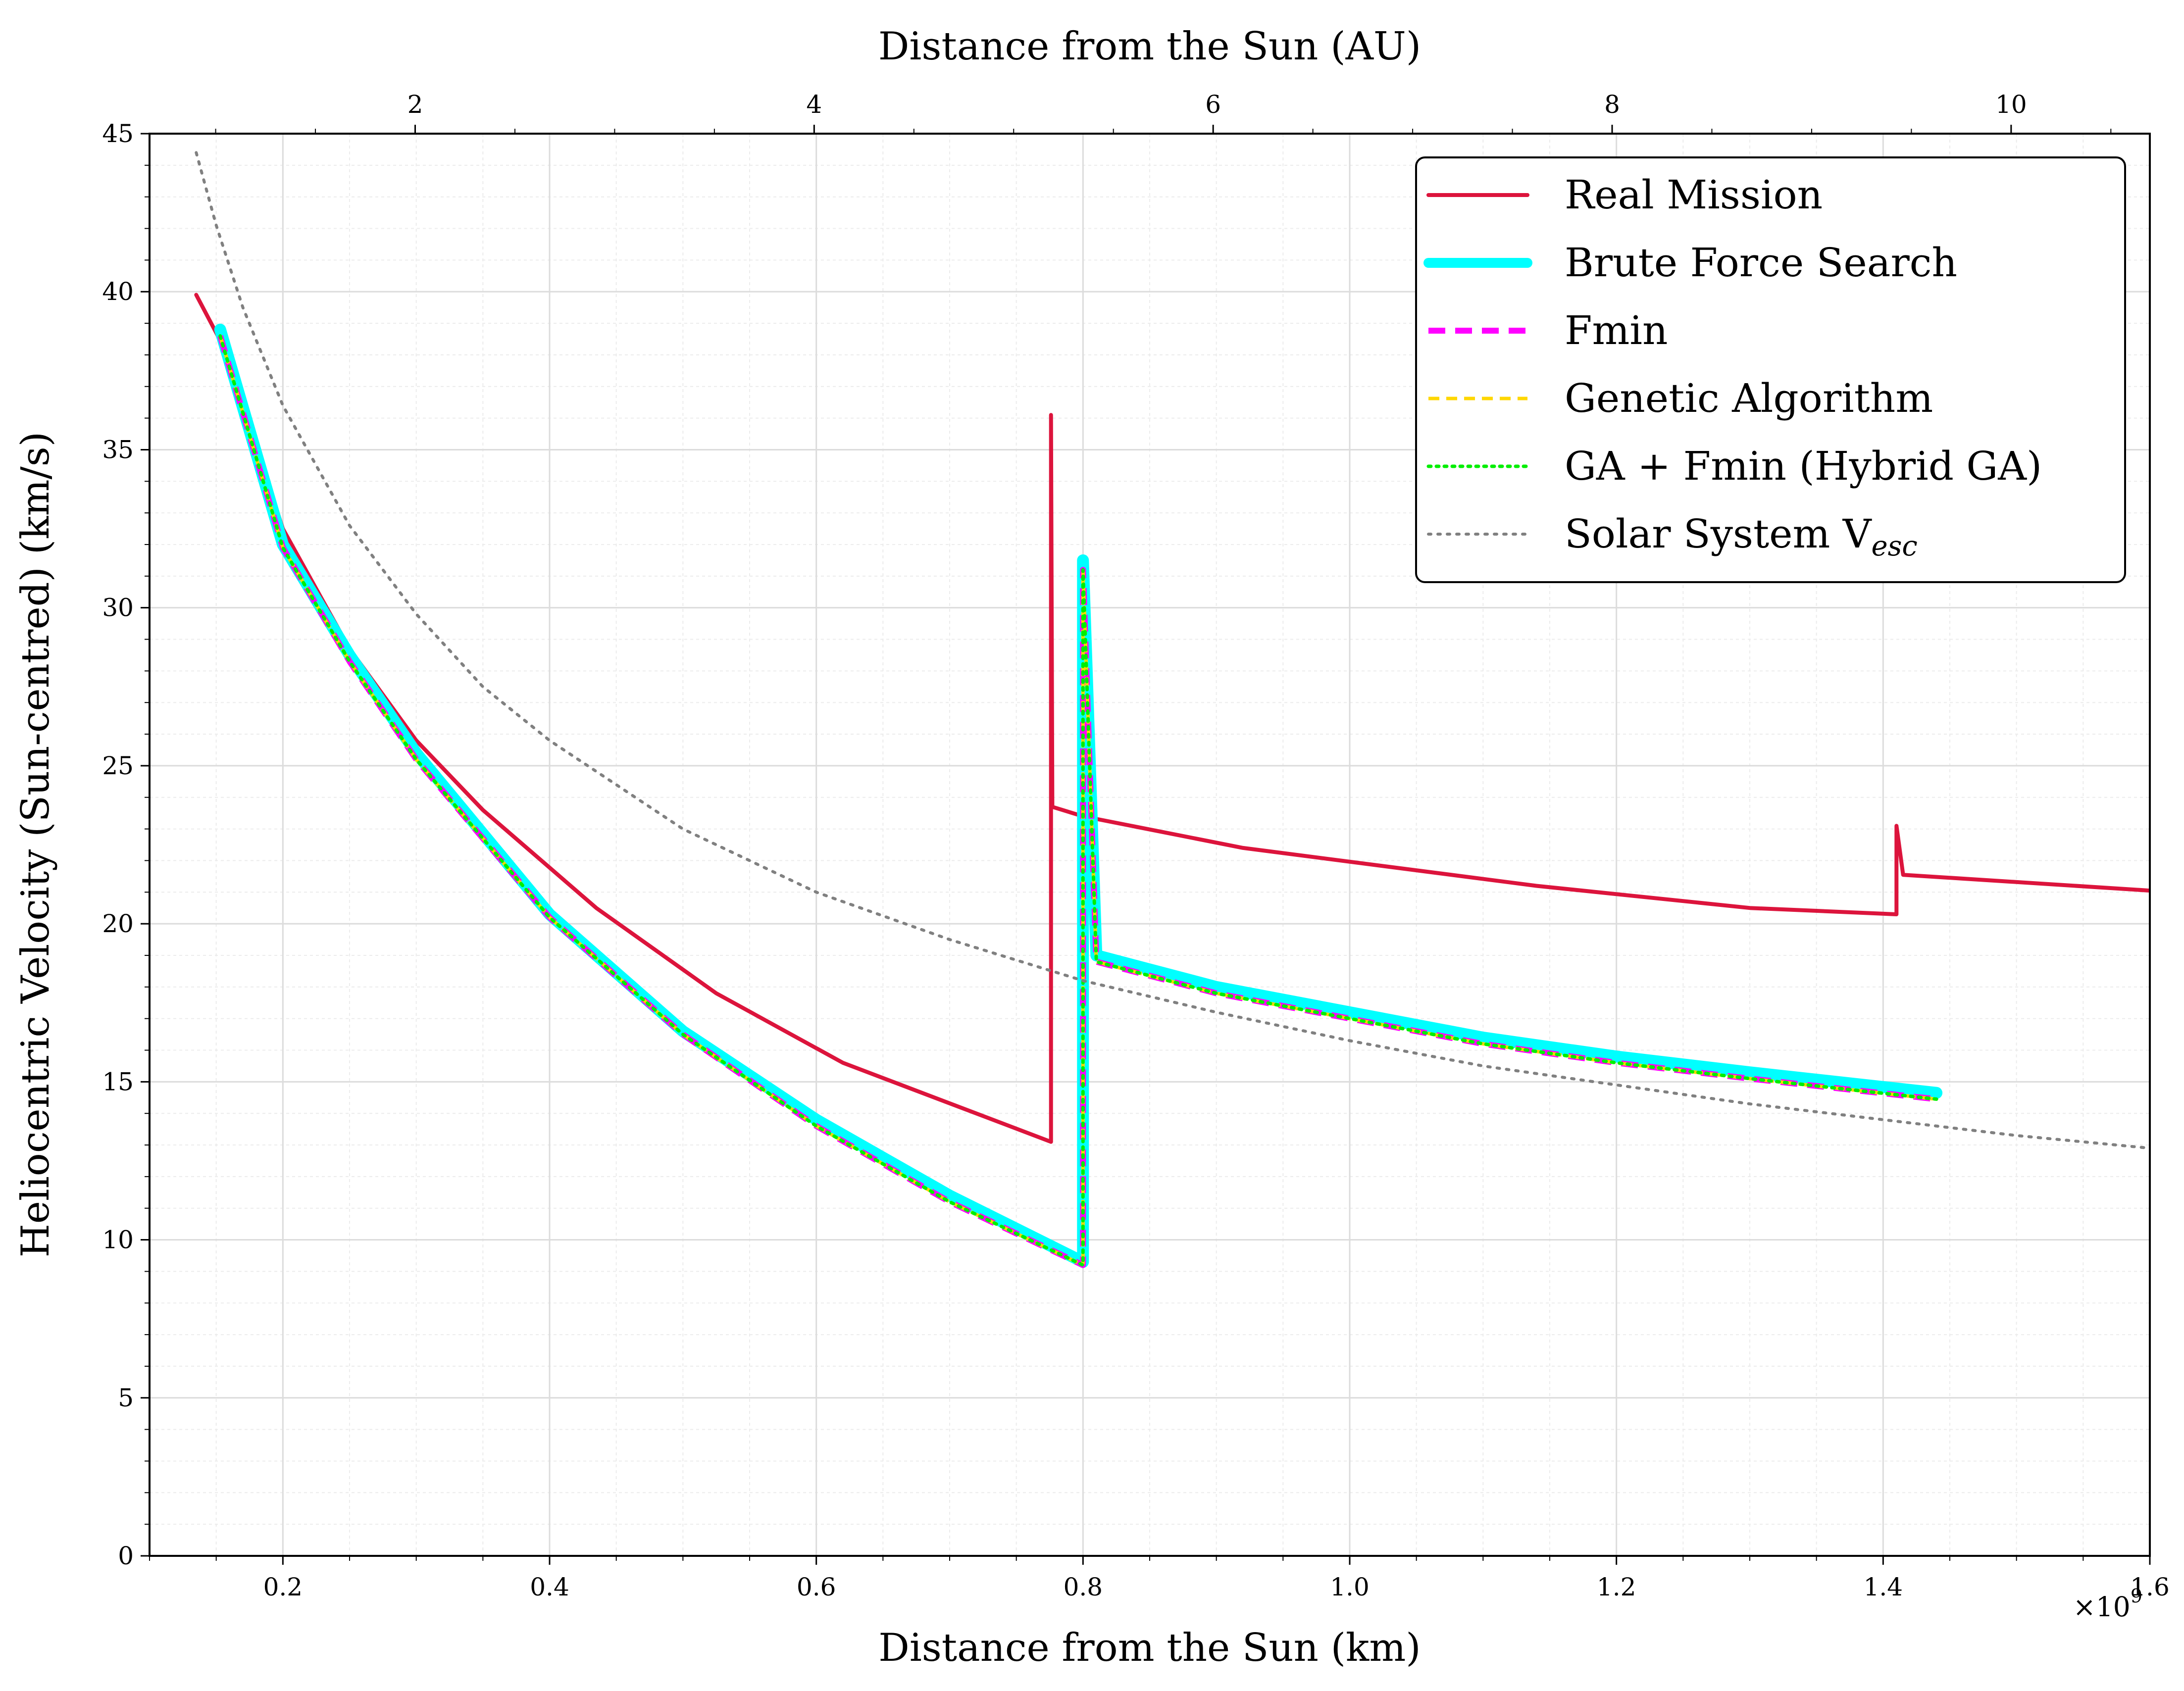  What do you see at coordinates (1213, 104) in the screenshot?
I see `au-tick-label: 6` at bounding box center [1213, 104].